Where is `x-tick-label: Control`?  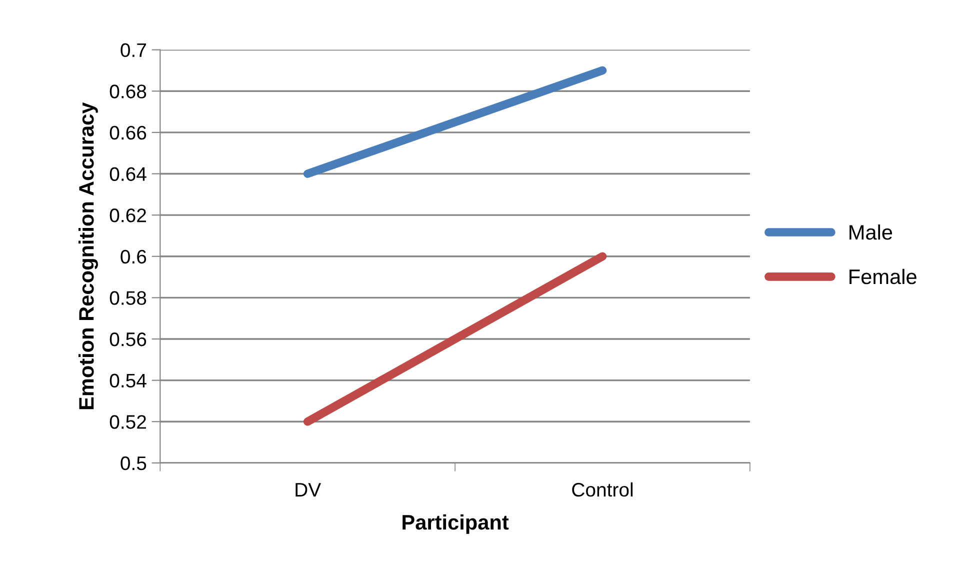 x-tick-label: Control is located at coordinates (602, 489).